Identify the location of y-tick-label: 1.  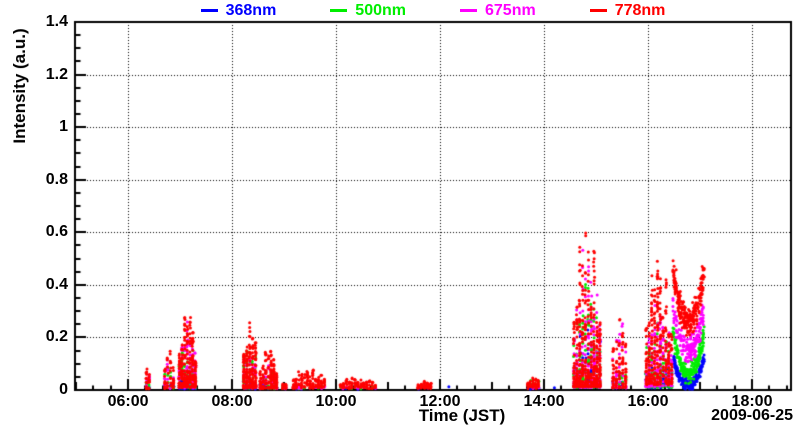
(63, 127).